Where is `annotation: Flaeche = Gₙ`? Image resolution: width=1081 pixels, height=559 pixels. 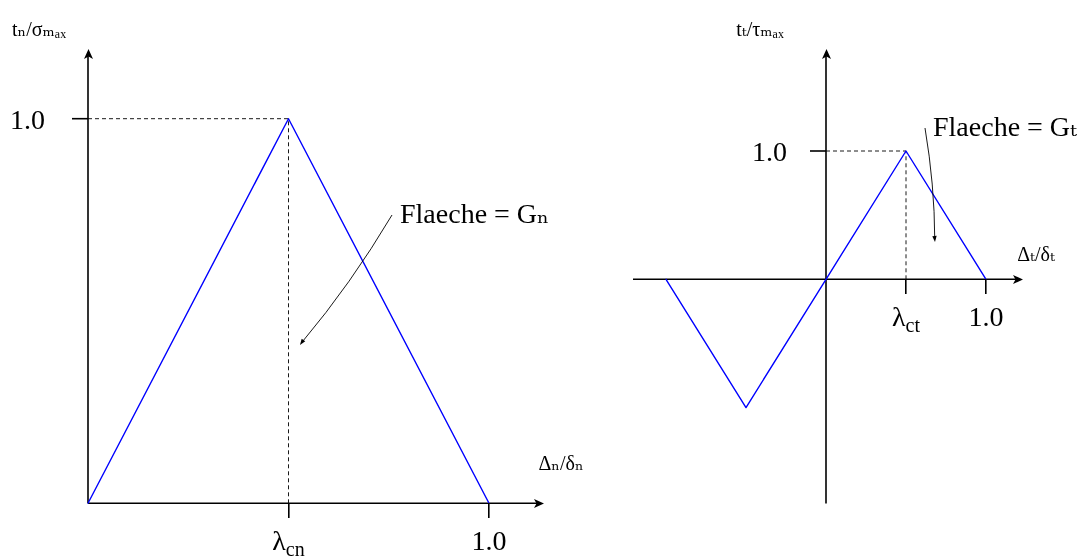 annotation: Flaeche = Gₙ is located at coordinates (475, 213).